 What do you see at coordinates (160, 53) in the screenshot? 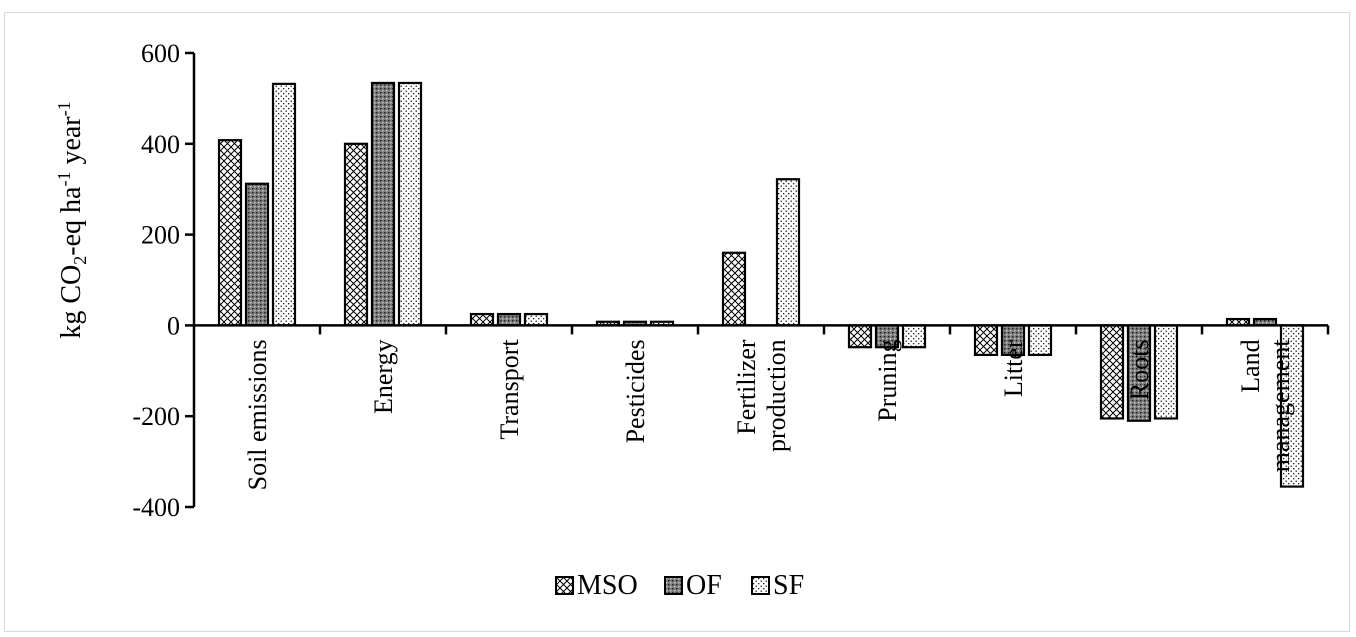
I see `y-tick-label: 600` at bounding box center [160, 53].